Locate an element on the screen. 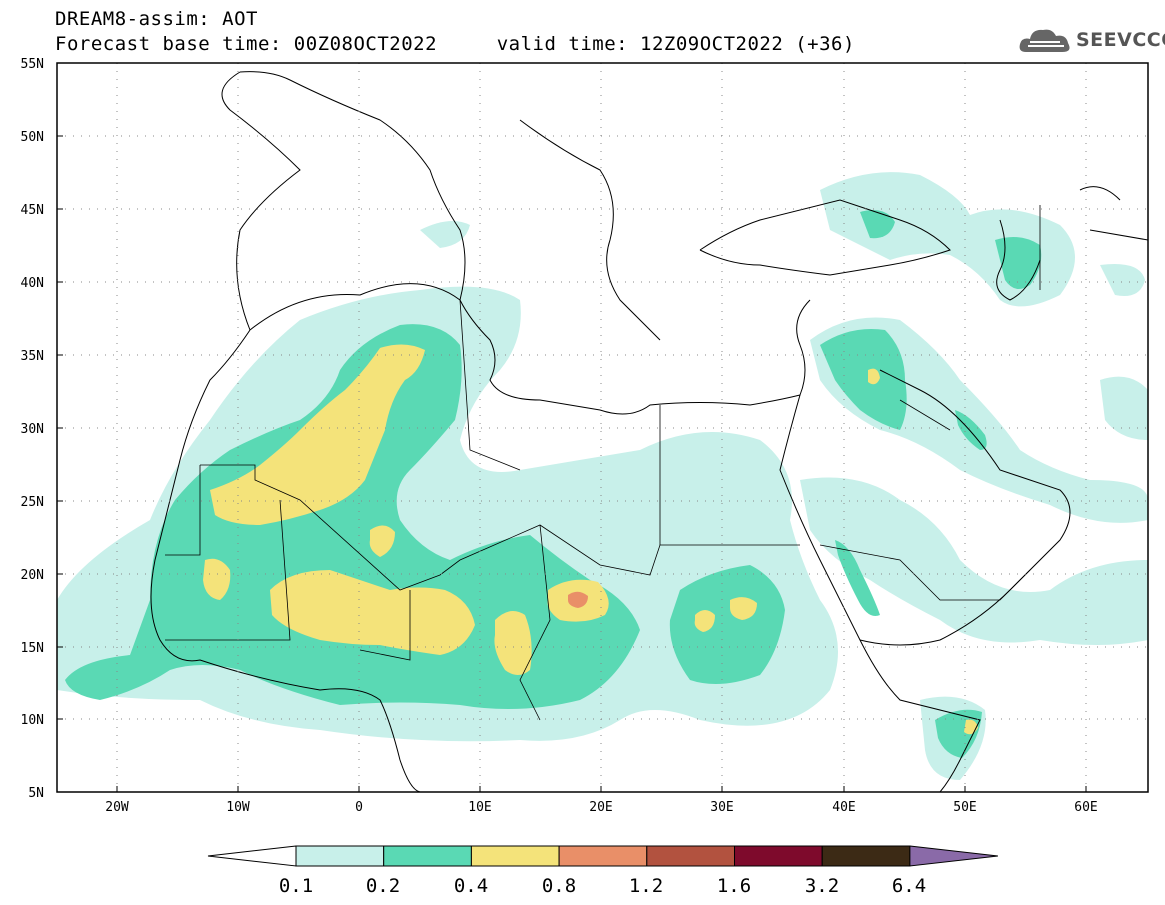 The height and width of the screenshot is (905, 1165). lon-label: 0 is located at coordinates (359, 807).